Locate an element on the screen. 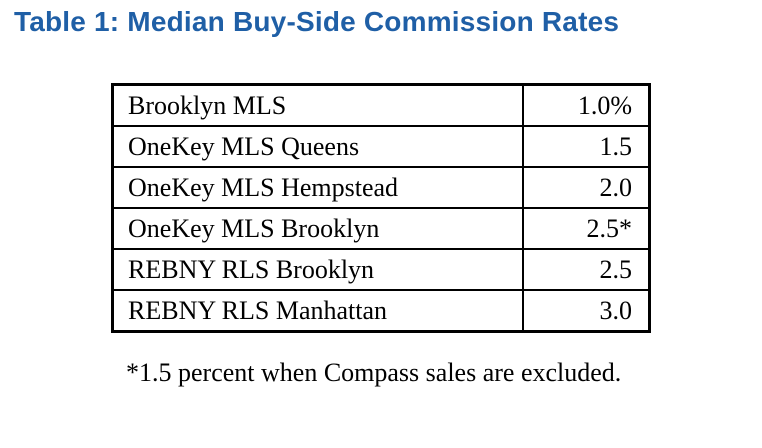  row-label: OneKey MLS Hempstead is located at coordinates (317, 187).